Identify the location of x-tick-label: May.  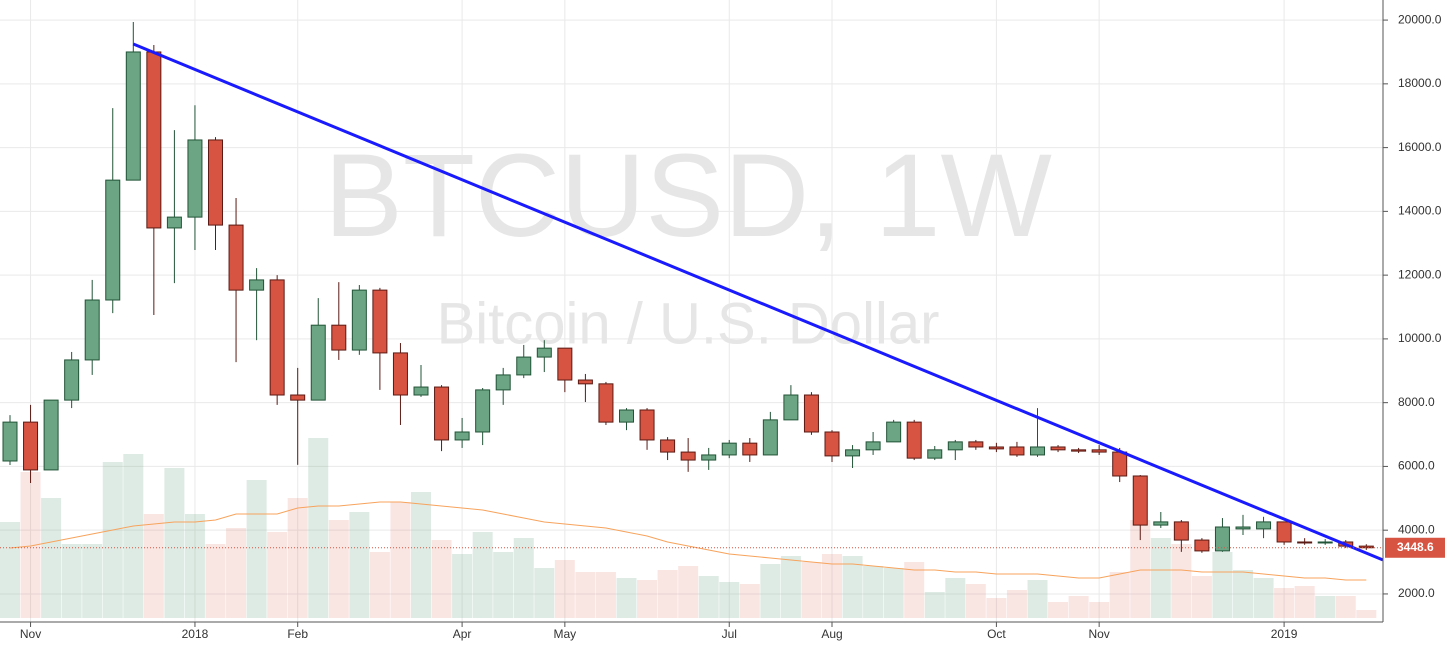
(565, 634).